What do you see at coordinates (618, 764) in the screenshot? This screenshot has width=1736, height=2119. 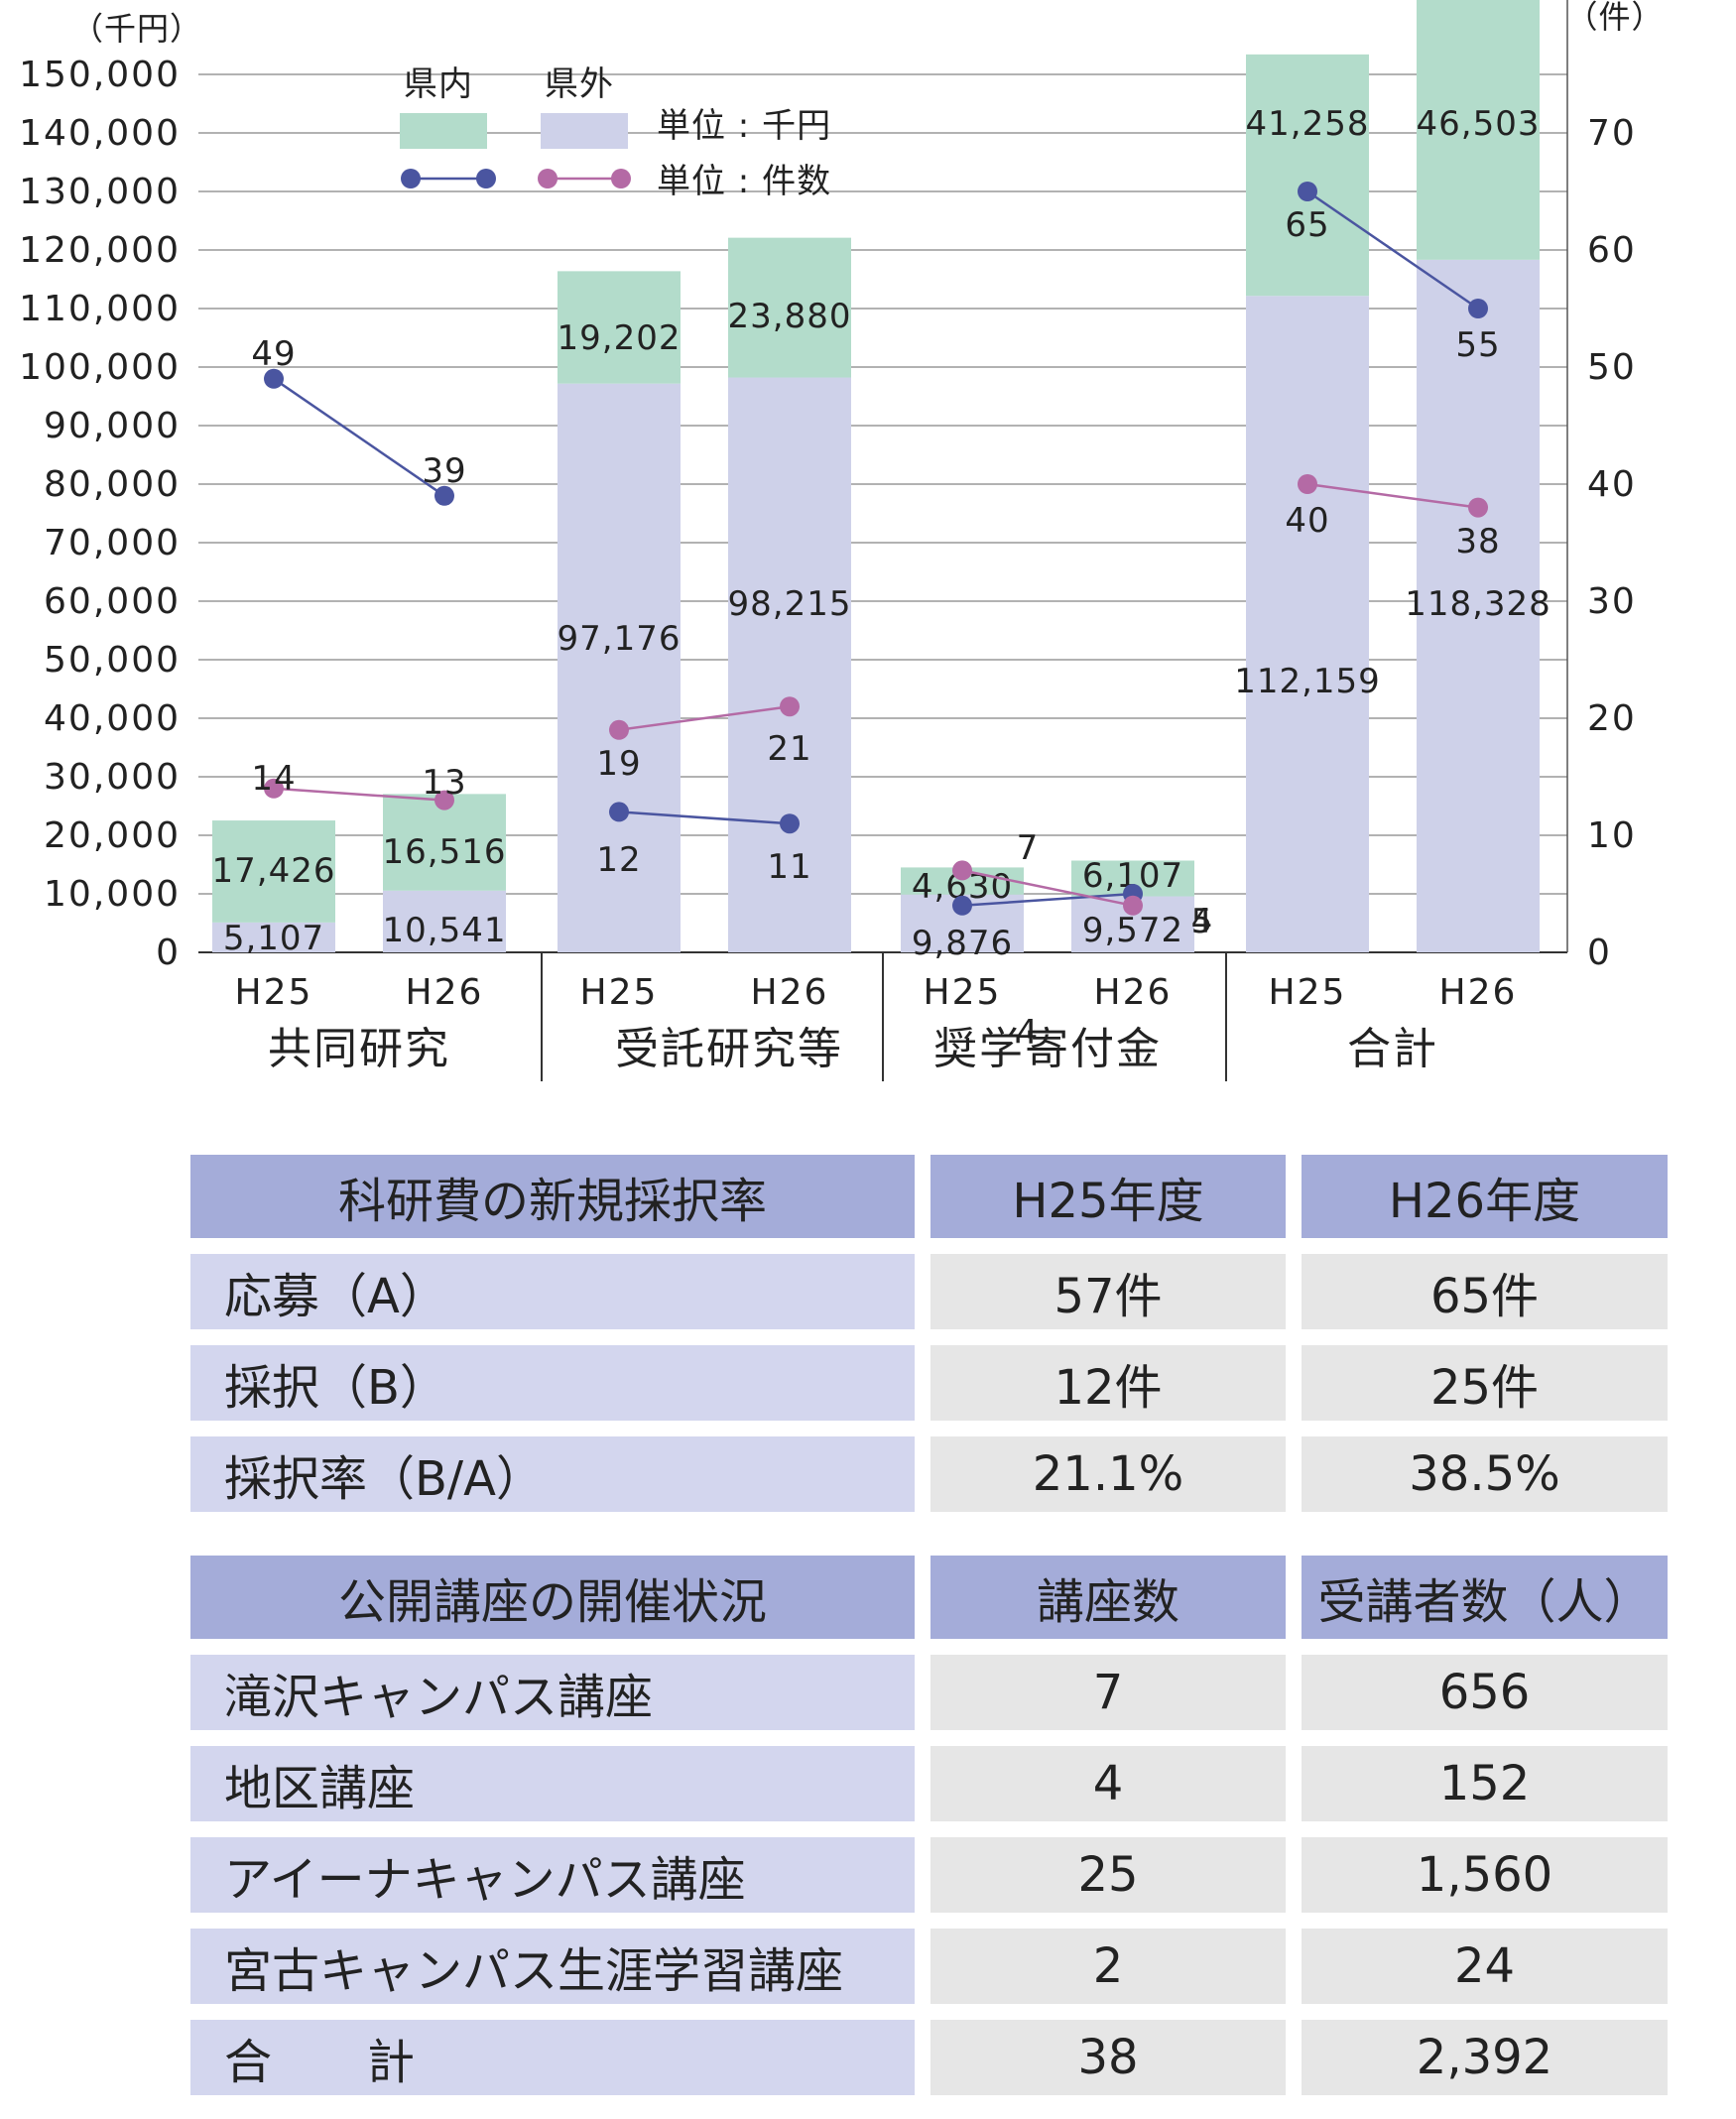 I see `count-label-out-pref: 19` at bounding box center [618, 764].